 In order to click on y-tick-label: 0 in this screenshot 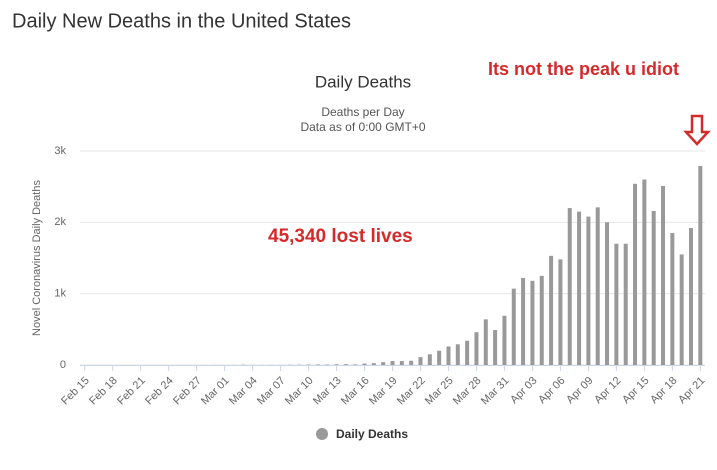, I will do `click(63, 365)`.